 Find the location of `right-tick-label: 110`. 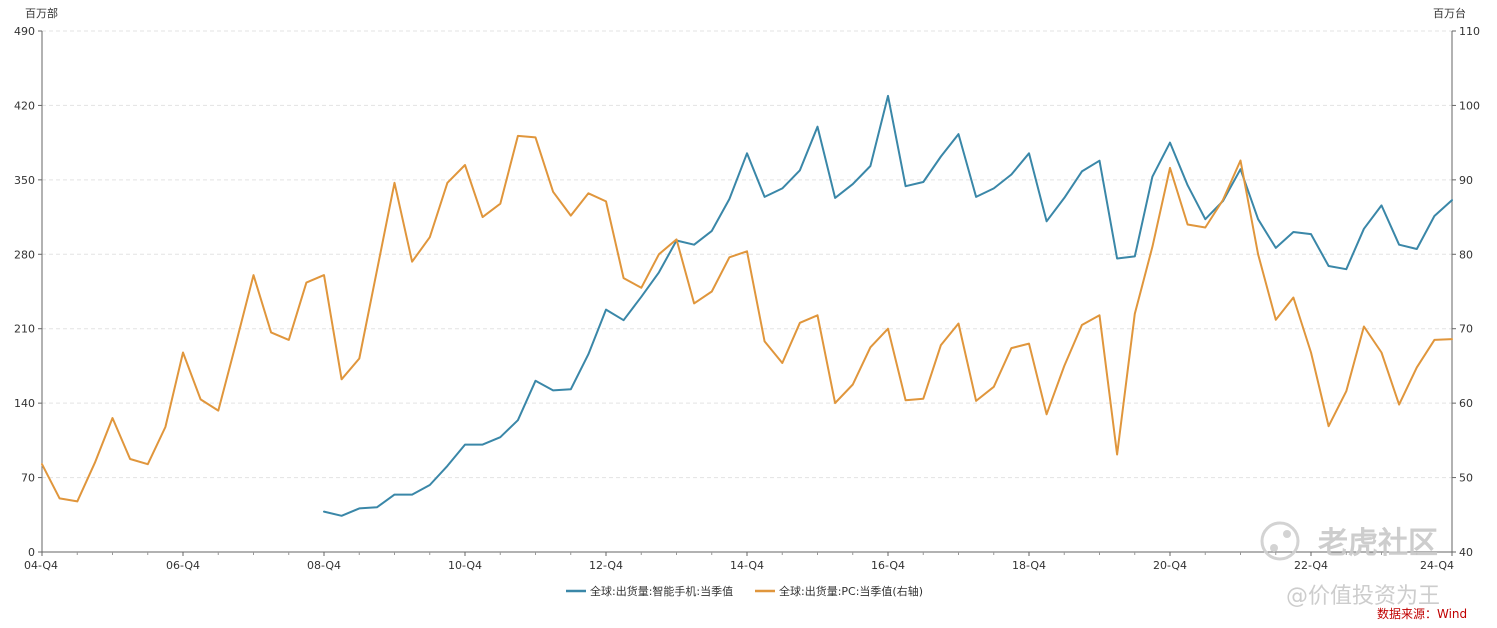

right-tick-label: 110 is located at coordinates (1469, 31).